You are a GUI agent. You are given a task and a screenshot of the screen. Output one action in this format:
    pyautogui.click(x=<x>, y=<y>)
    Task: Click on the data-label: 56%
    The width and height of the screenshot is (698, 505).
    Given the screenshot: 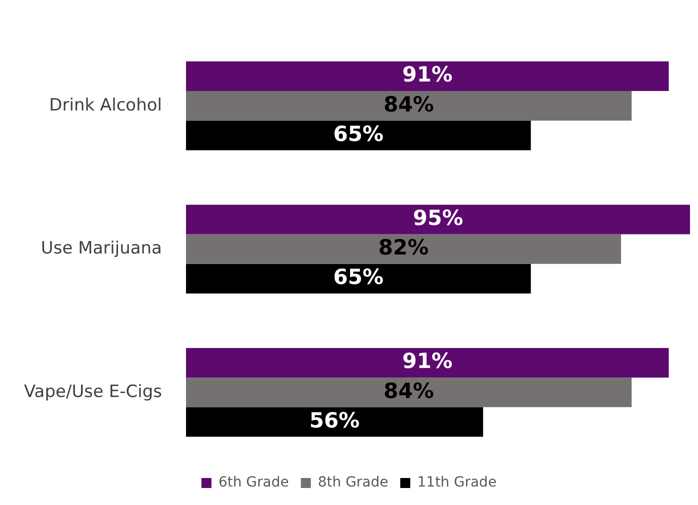 What is the action you would take?
    pyautogui.click(x=334, y=420)
    